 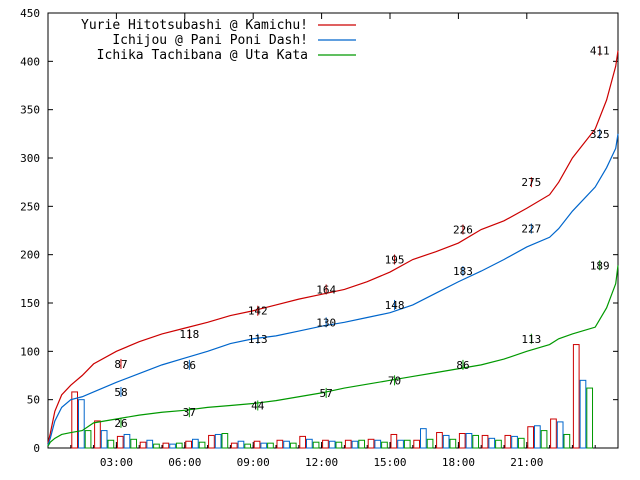 I want to click on legend-entry-label: Ichijou @ Pani Poni Dash!, so click(x=210, y=40).